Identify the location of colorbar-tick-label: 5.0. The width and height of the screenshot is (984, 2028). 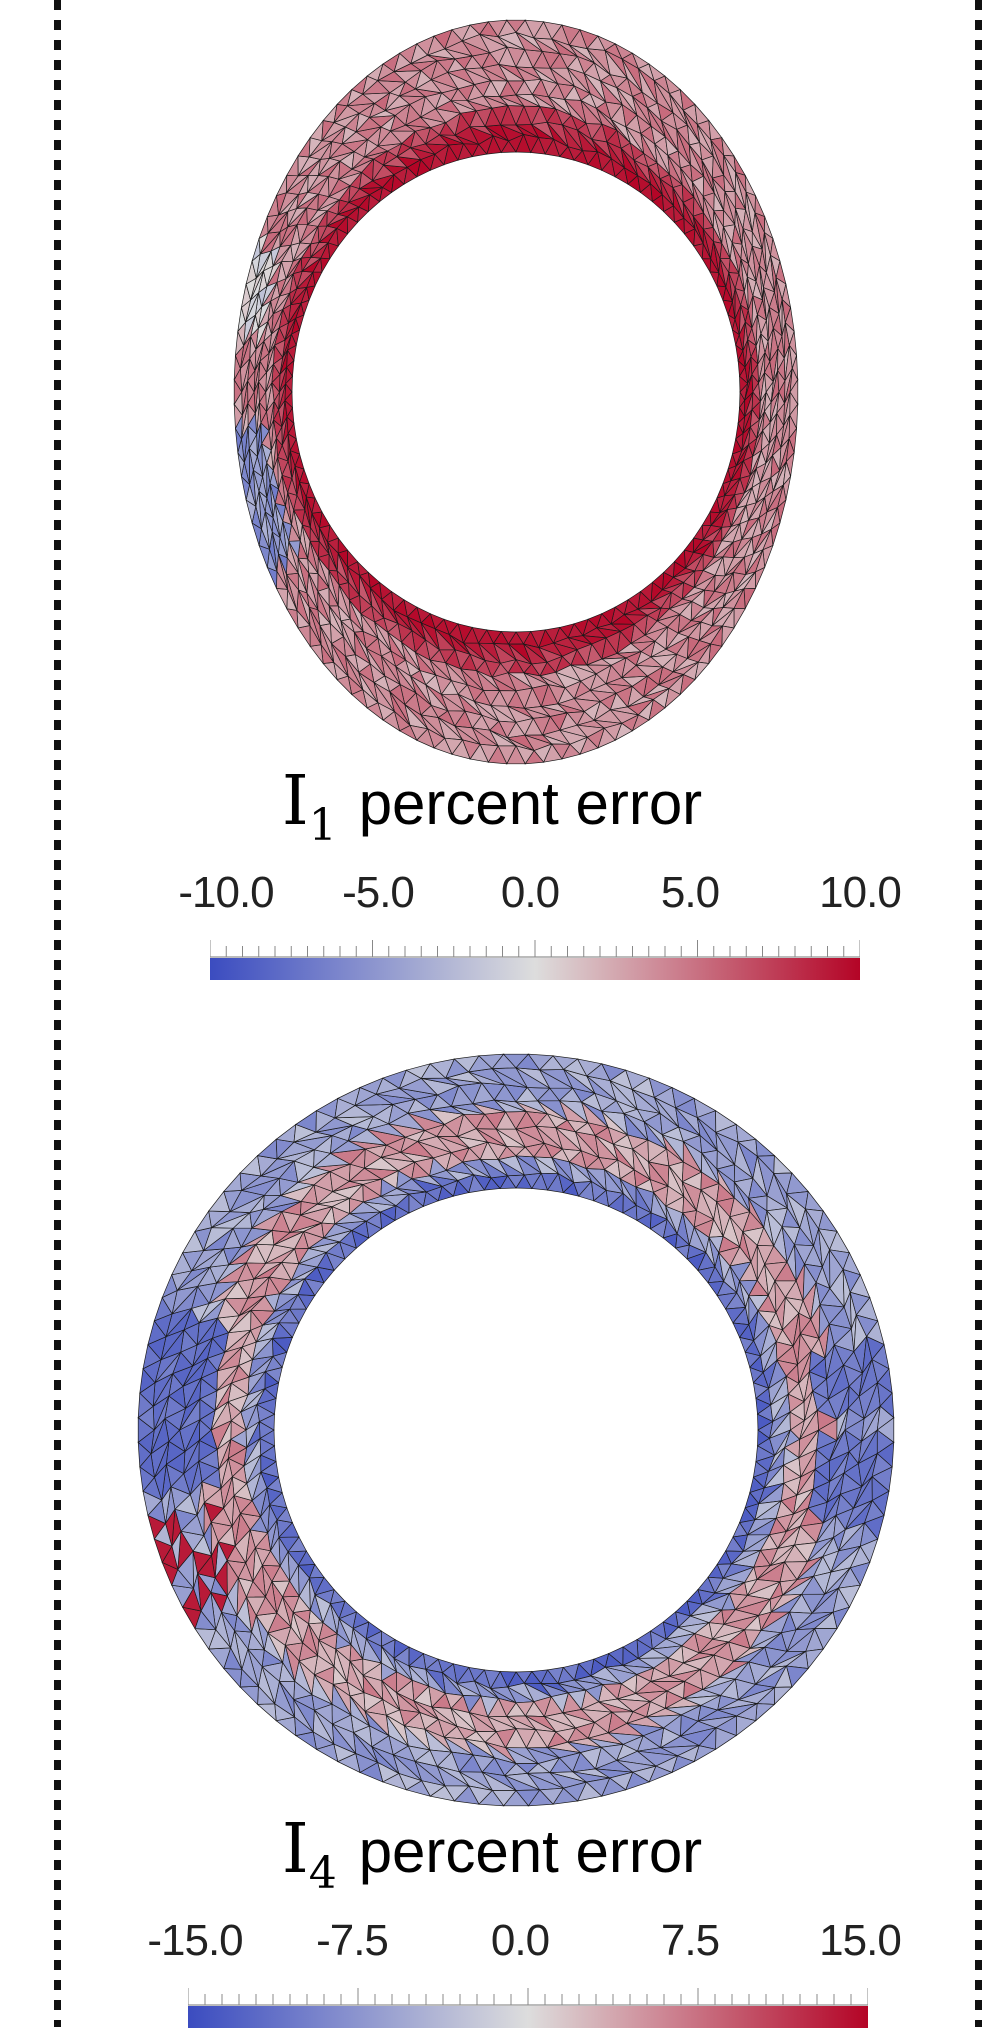
(690, 892).